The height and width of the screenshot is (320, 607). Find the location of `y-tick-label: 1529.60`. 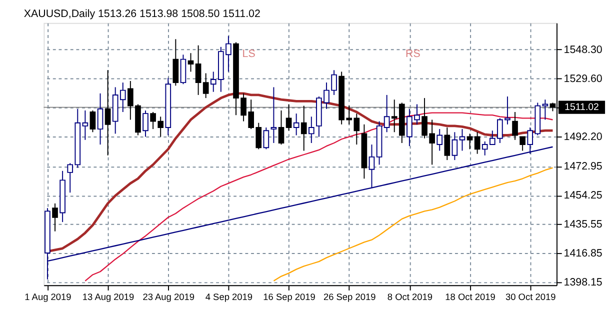

y-tick-label: 1529.60 is located at coordinates (583, 78).